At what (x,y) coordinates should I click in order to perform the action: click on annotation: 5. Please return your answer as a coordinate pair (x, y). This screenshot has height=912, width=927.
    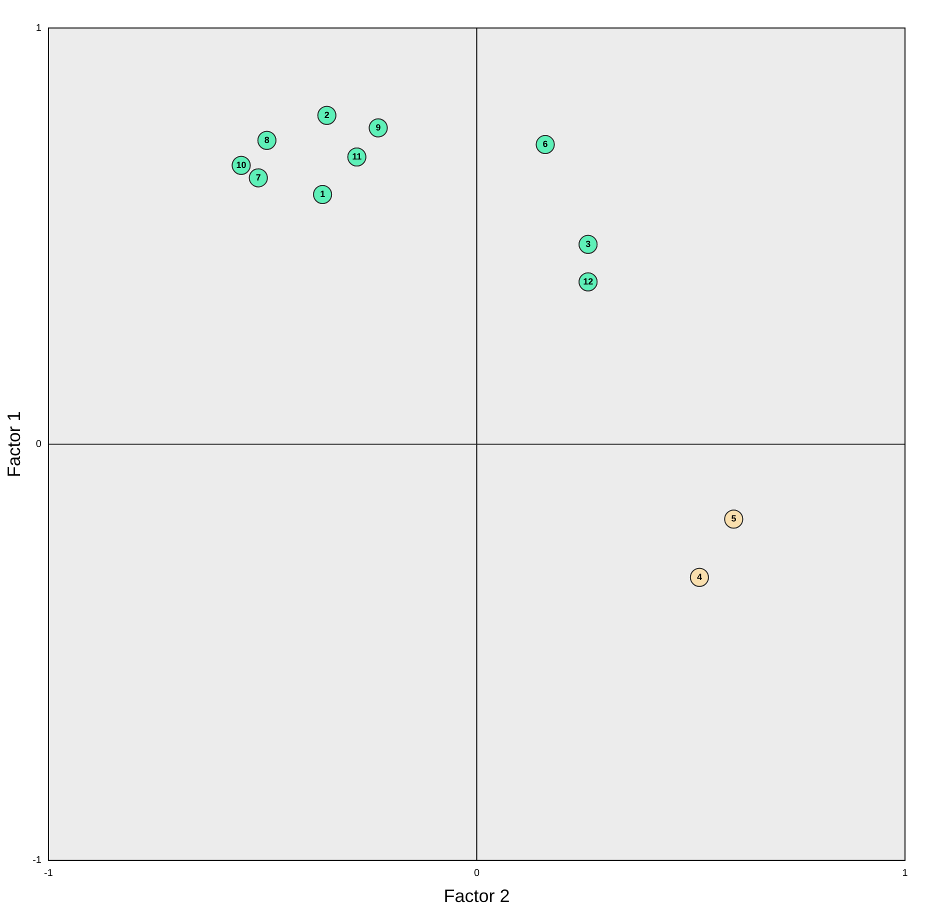
    Looking at the image, I should click on (733, 519).